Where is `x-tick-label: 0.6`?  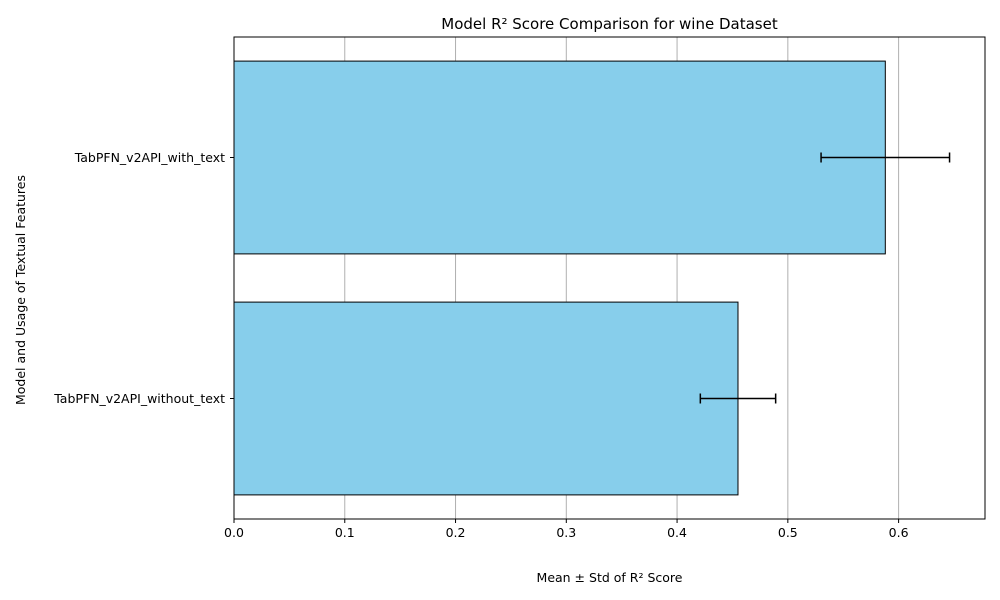
x-tick-label: 0.6 is located at coordinates (899, 532).